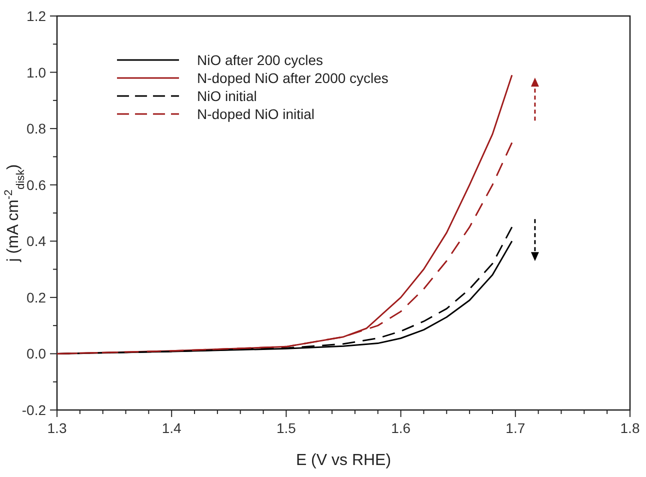  Describe the element at coordinates (344, 460) in the screenshot. I see `x-axis-title: E (V vs RHE)` at that location.